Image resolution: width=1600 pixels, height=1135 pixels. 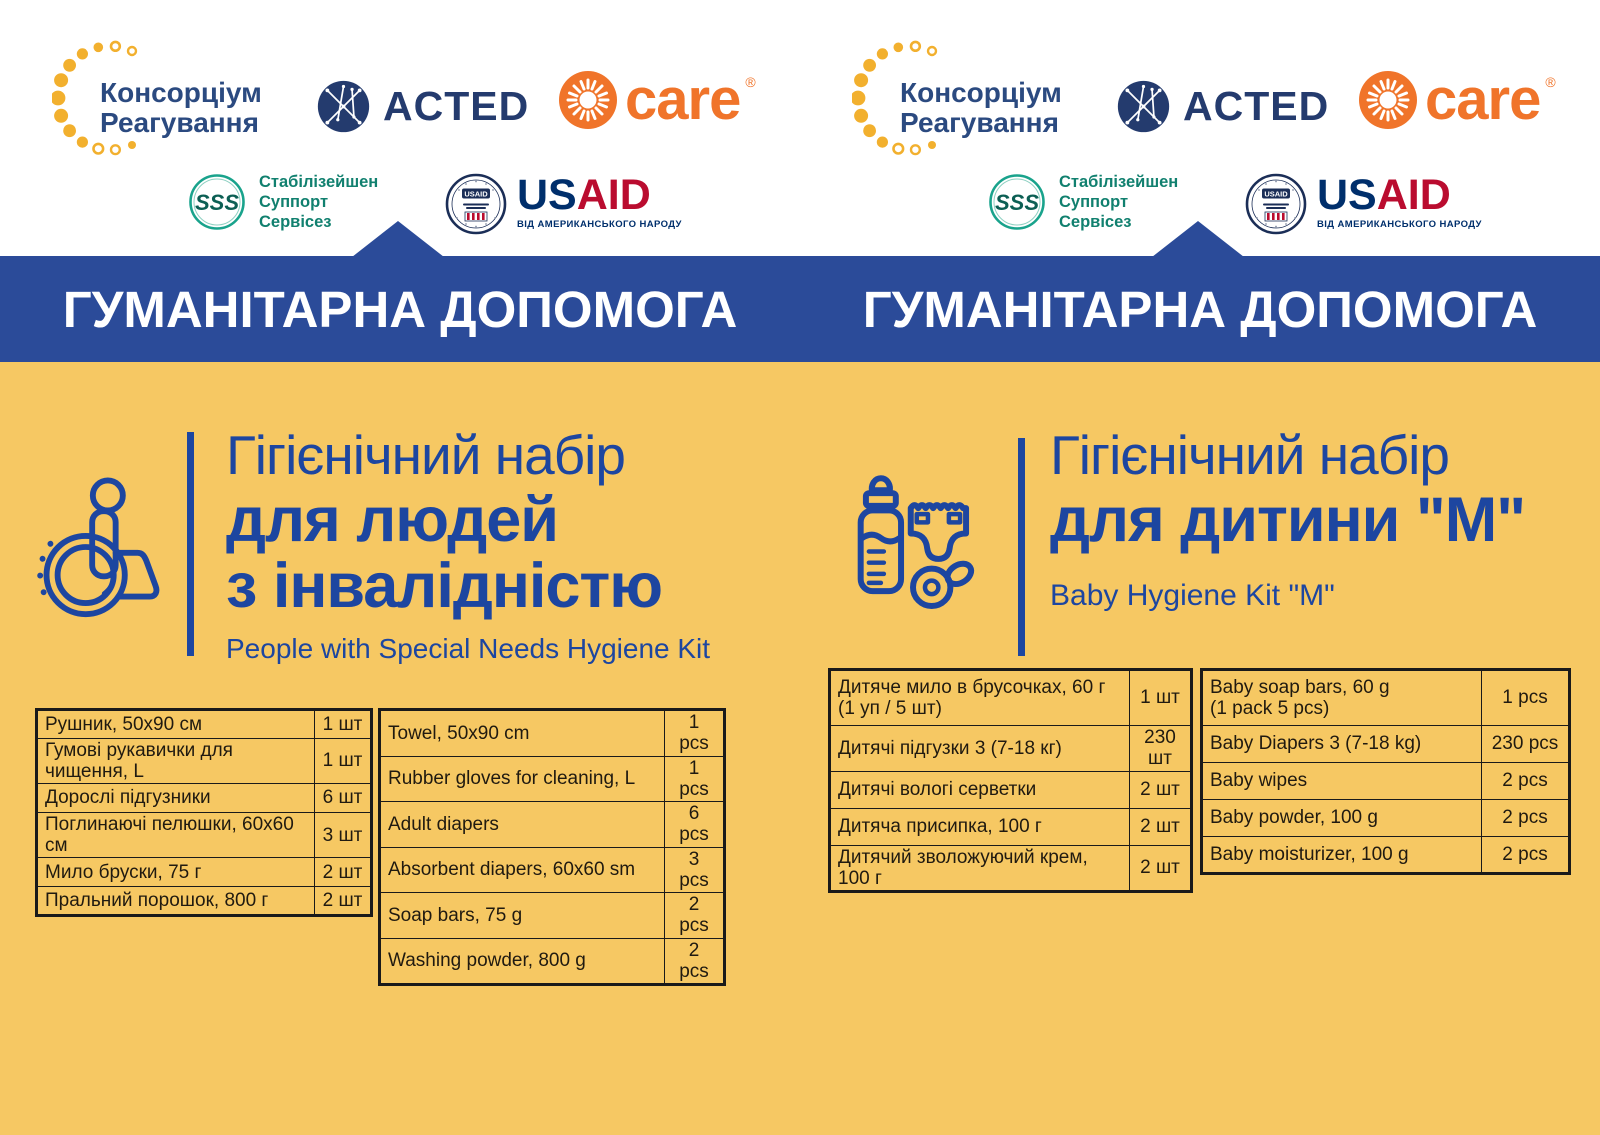 What do you see at coordinates (175, 835) in the screenshot?
I see `item-name-ua: Поглинаючі пелюшки, 60х60 см` at bounding box center [175, 835].